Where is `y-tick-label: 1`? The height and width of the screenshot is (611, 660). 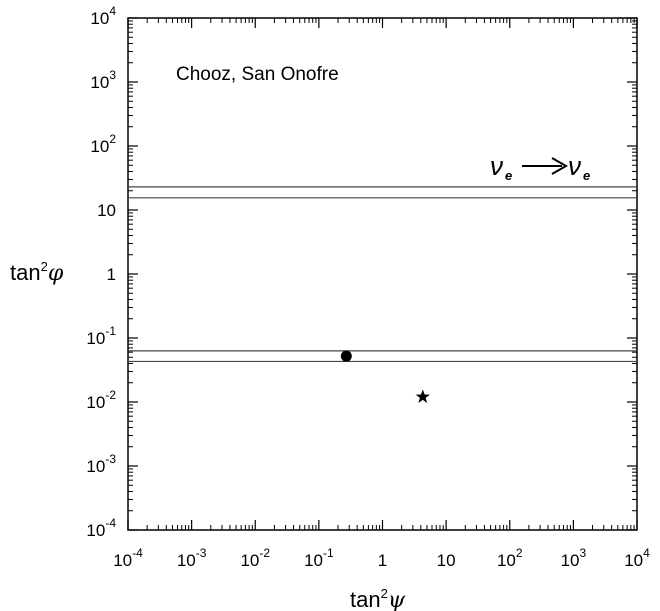 y-tick-label: 1 is located at coordinates (111, 274).